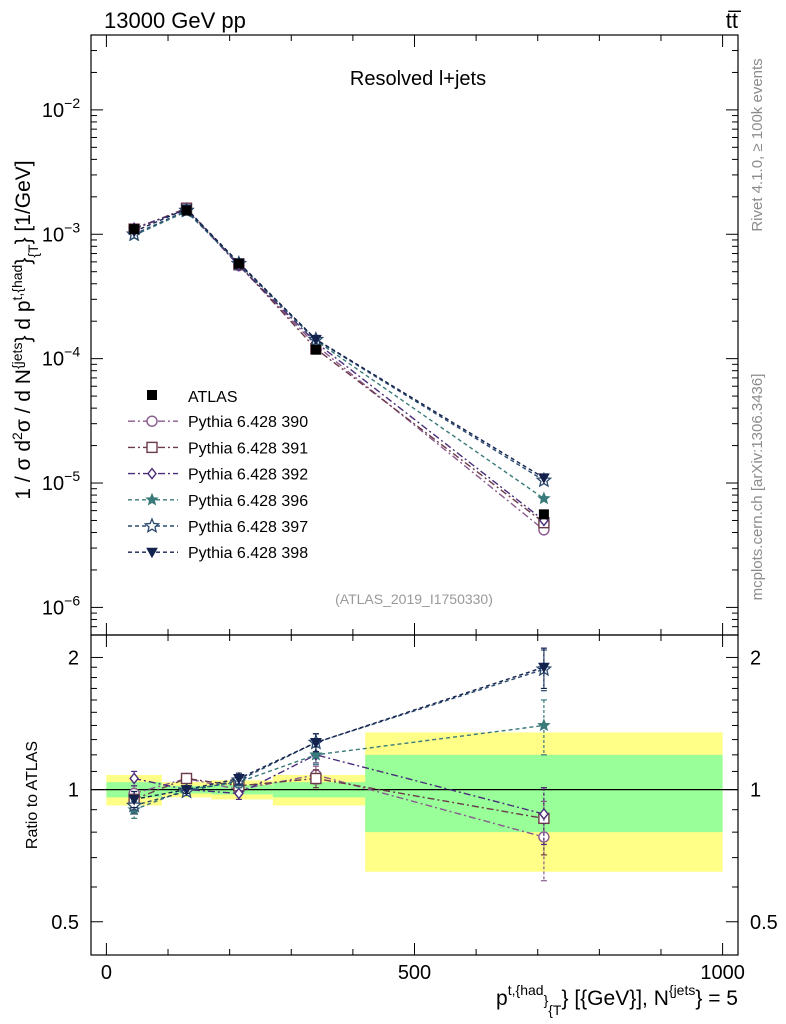 The height and width of the screenshot is (1024, 786). What do you see at coordinates (61, 481) in the screenshot?
I see `y-tick-label: 10⁻⁵` at bounding box center [61, 481].